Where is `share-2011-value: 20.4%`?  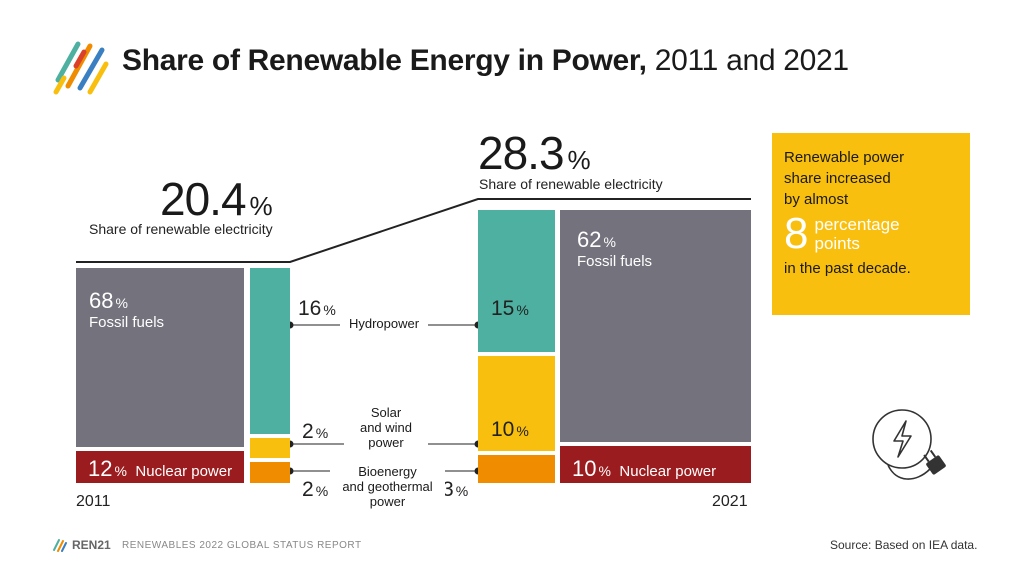 share-2011-value: 20.4% is located at coordinates (216, 199).